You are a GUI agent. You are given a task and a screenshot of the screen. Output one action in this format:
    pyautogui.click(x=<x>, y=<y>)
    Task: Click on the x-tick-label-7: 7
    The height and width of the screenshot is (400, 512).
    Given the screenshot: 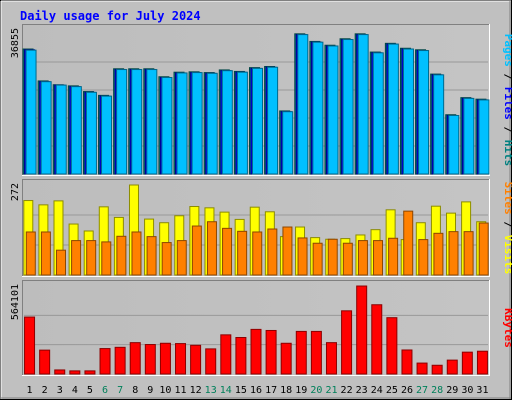 What is the action you would take?
    pyautogui.click(x=120, y=390)
    